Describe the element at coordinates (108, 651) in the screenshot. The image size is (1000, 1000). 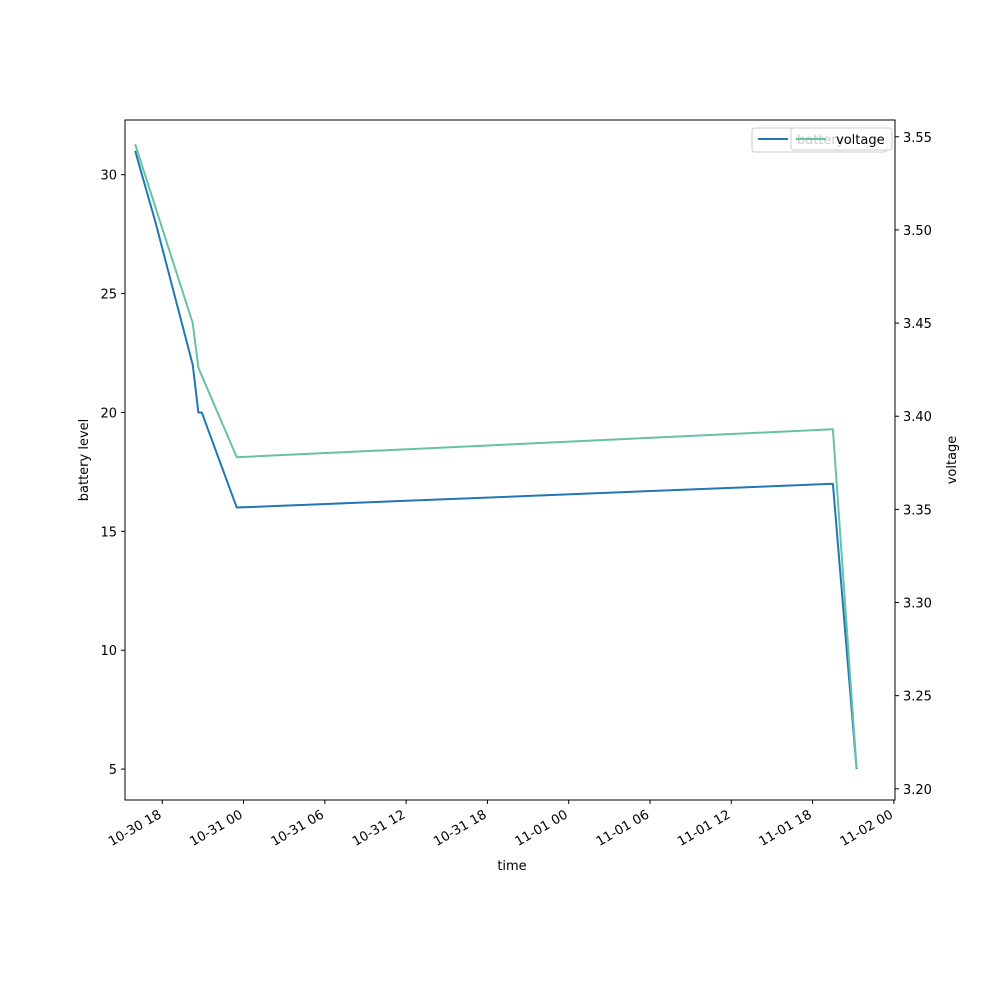
I see `y-tick-label: 10` at that location.